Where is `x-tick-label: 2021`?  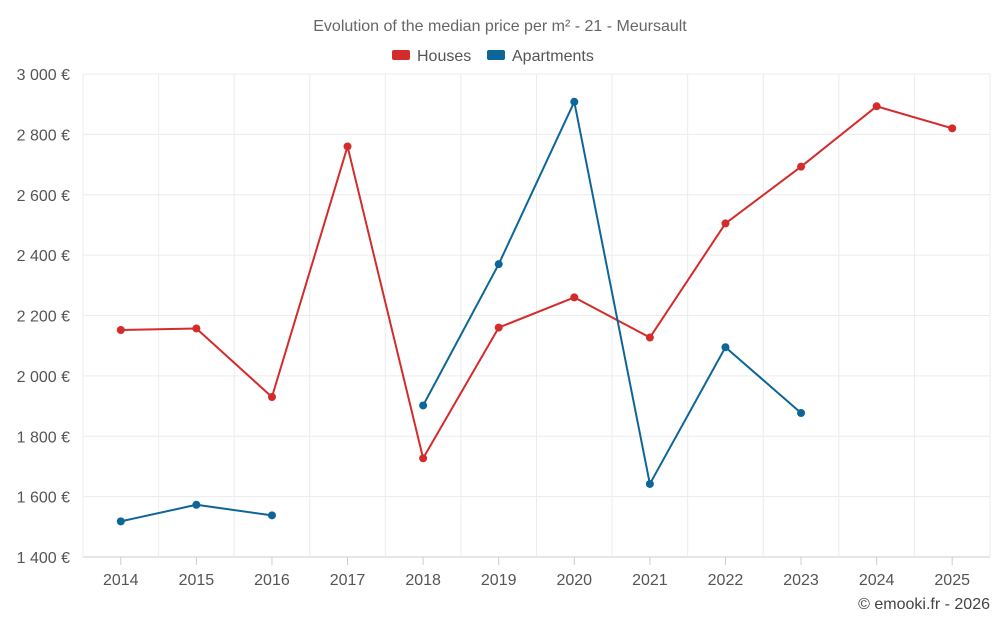 x-tick-label: 2021 is located at coordinates (650, 580).